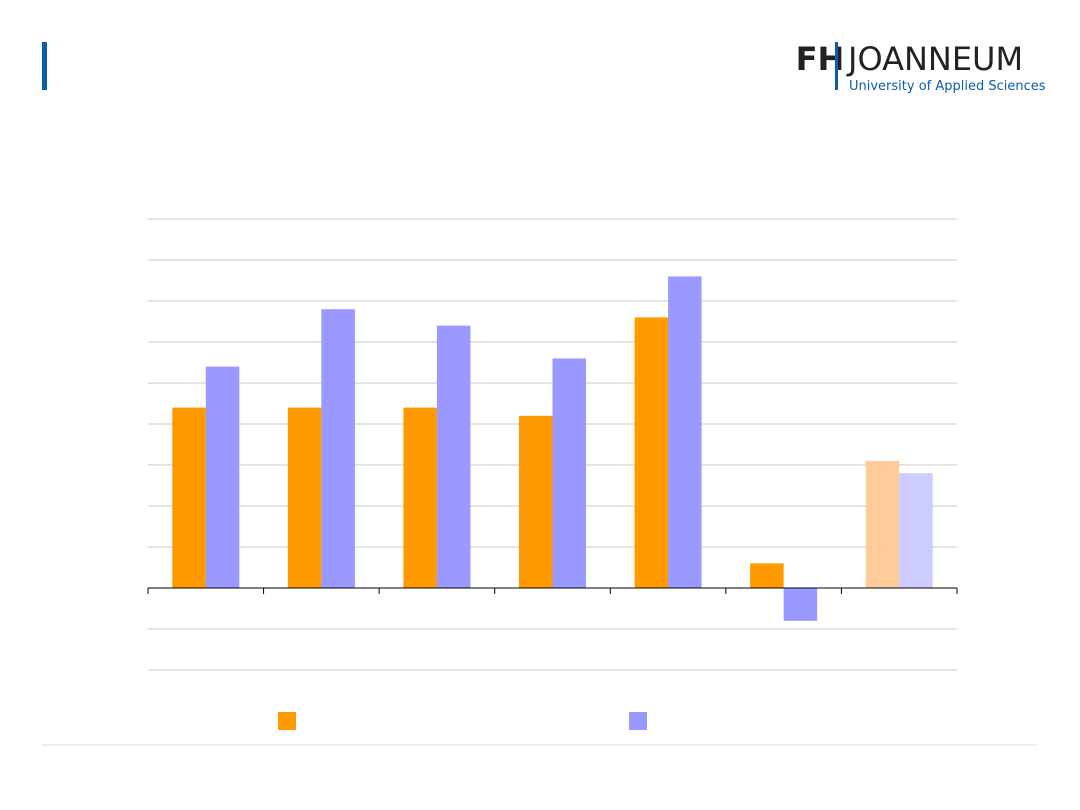 The height and width of the screenshot is (810, 1080). I want to click on logo-right: JOANNEUM, so click(934, 59).